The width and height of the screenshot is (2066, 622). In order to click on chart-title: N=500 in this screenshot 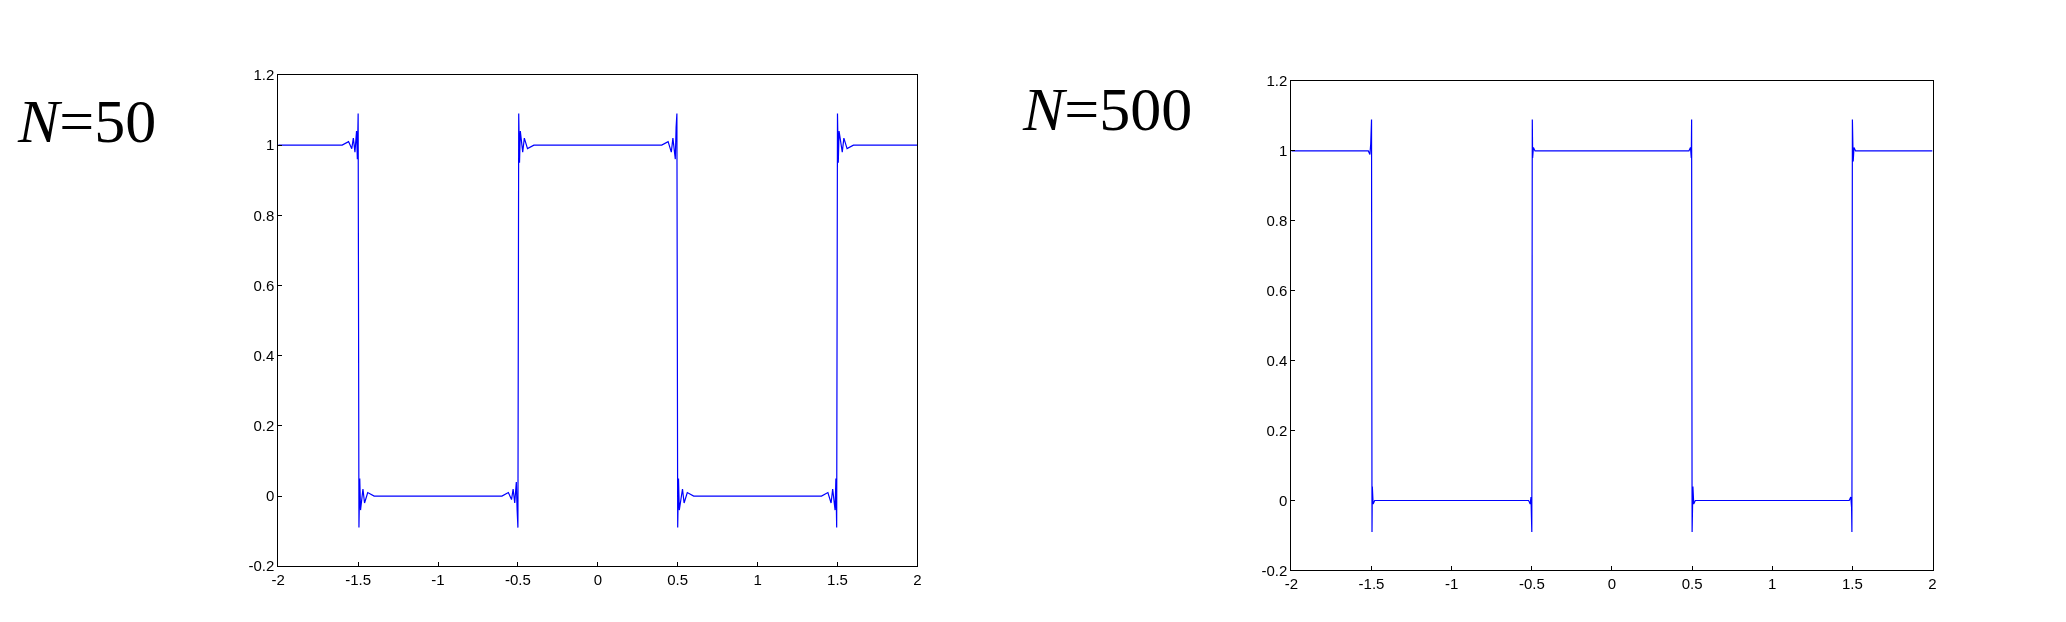, I will do `click(1107, 109)`.